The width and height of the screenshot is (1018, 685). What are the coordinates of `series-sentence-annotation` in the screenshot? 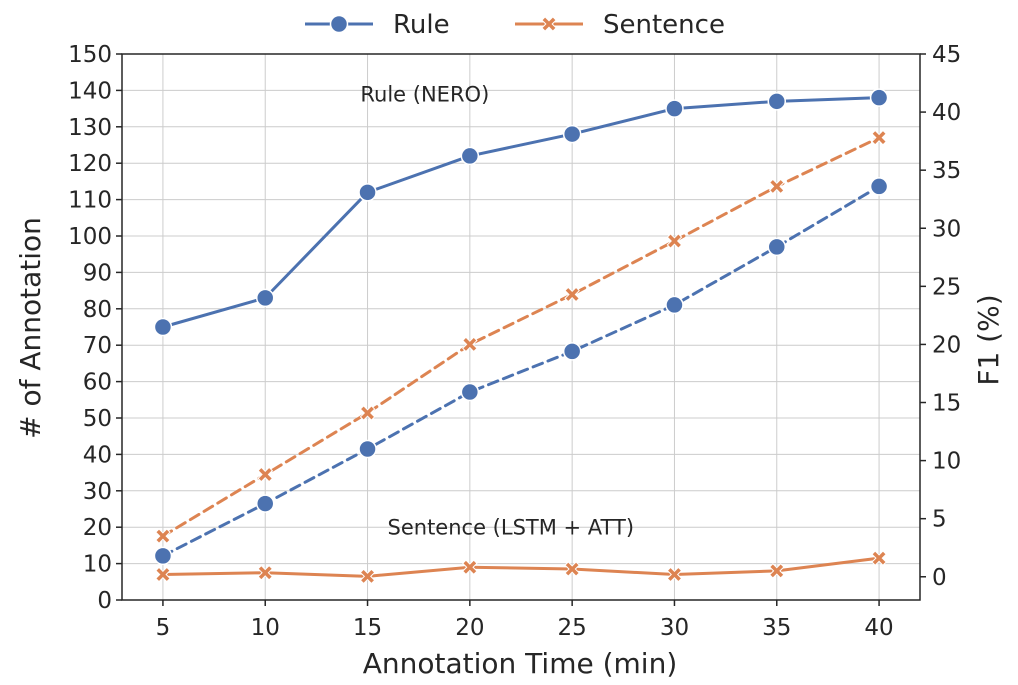 It's located at (521, 567).